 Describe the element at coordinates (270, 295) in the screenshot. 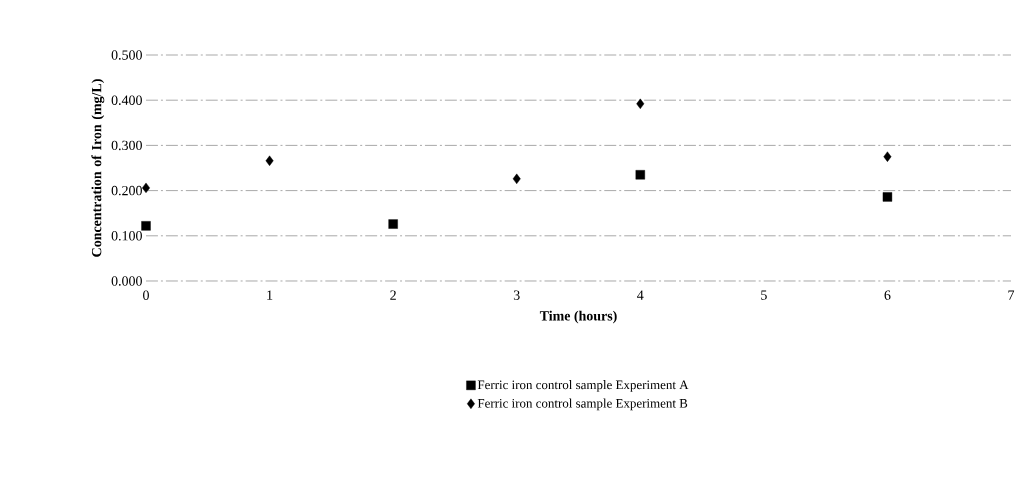

I see `x-tick-label: 1` at that location.